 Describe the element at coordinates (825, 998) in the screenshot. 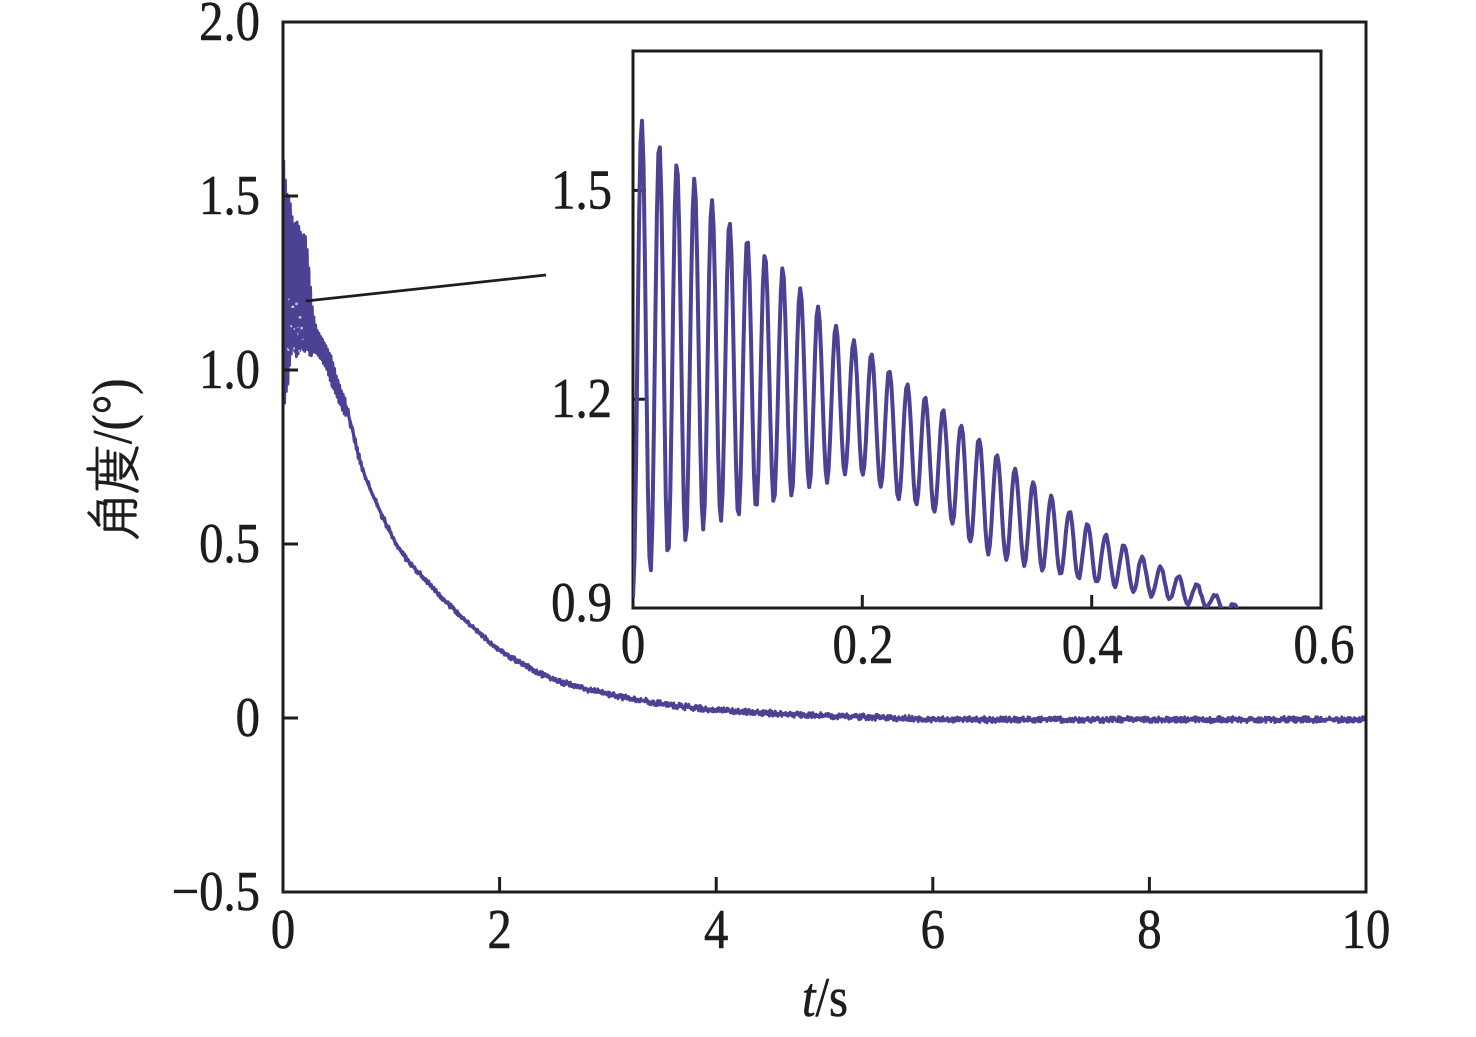

I see `svg-text: t/s` at that location.